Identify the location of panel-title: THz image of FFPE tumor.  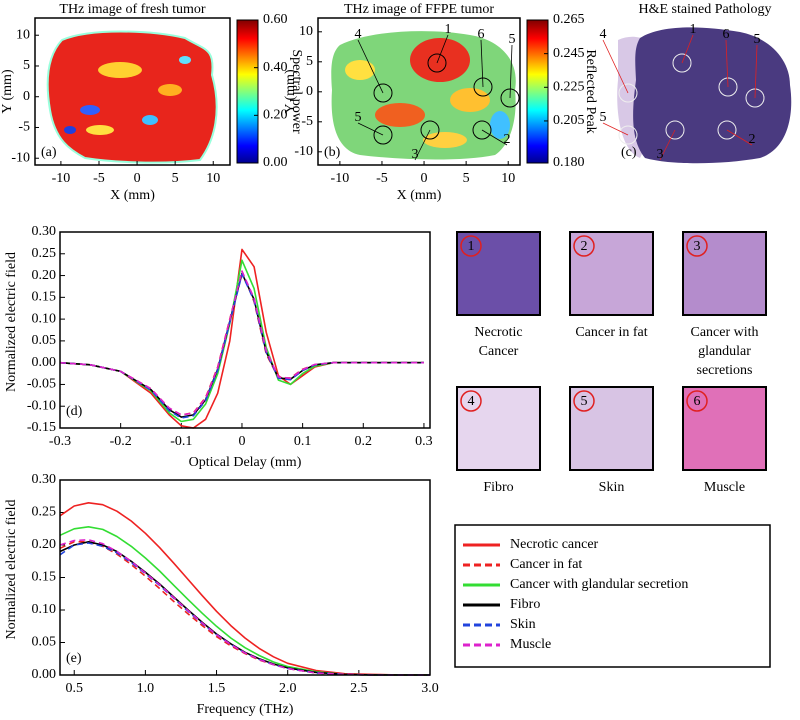
(419, 9).